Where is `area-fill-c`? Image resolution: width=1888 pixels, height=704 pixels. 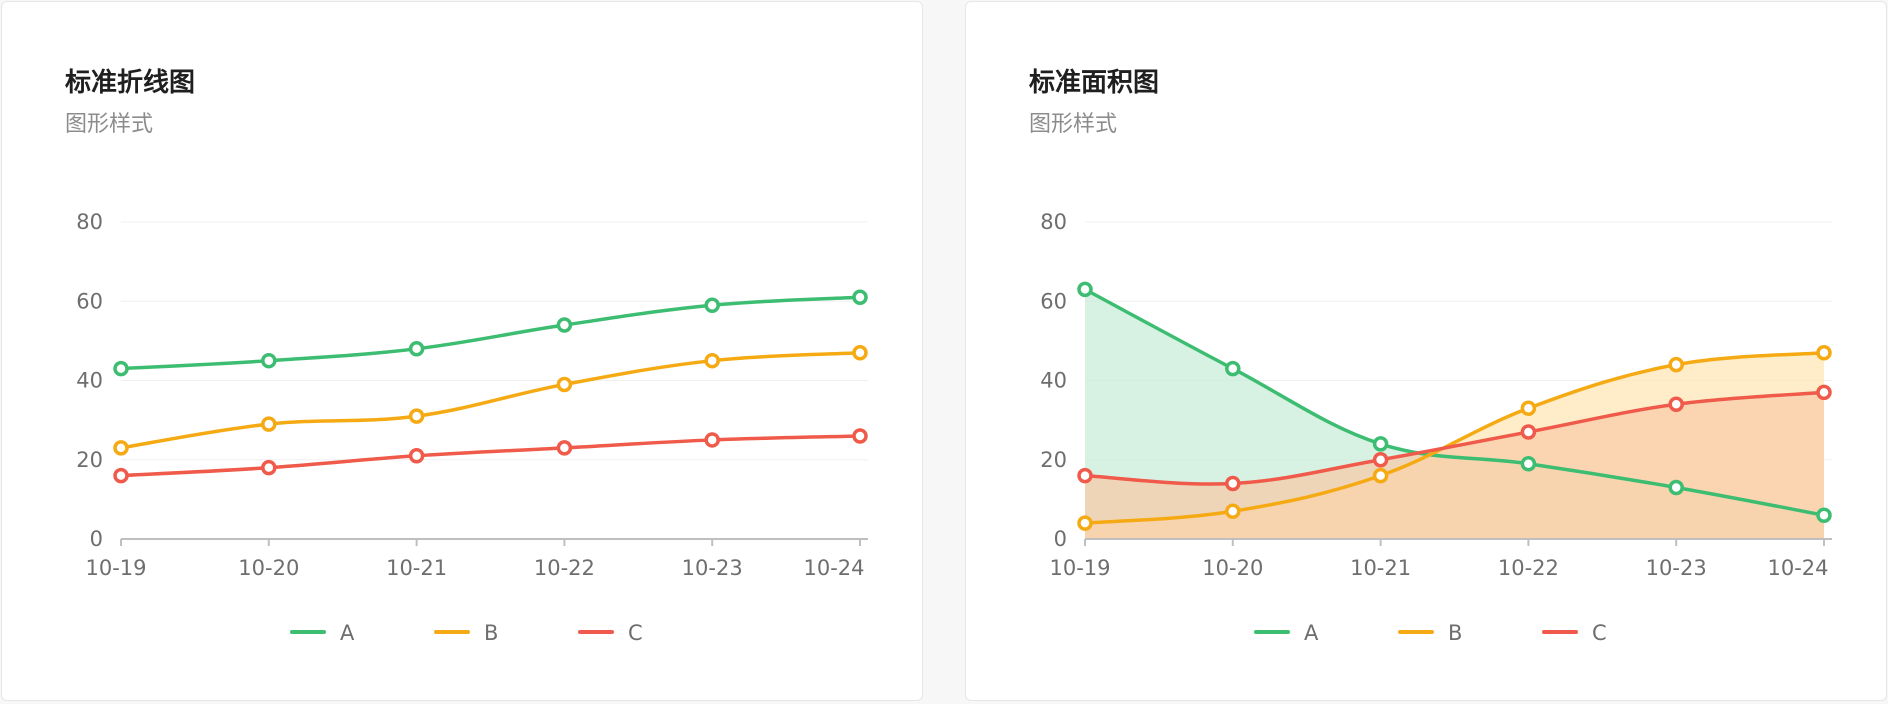 area-fill-c is located at coordinates (1454, 465).